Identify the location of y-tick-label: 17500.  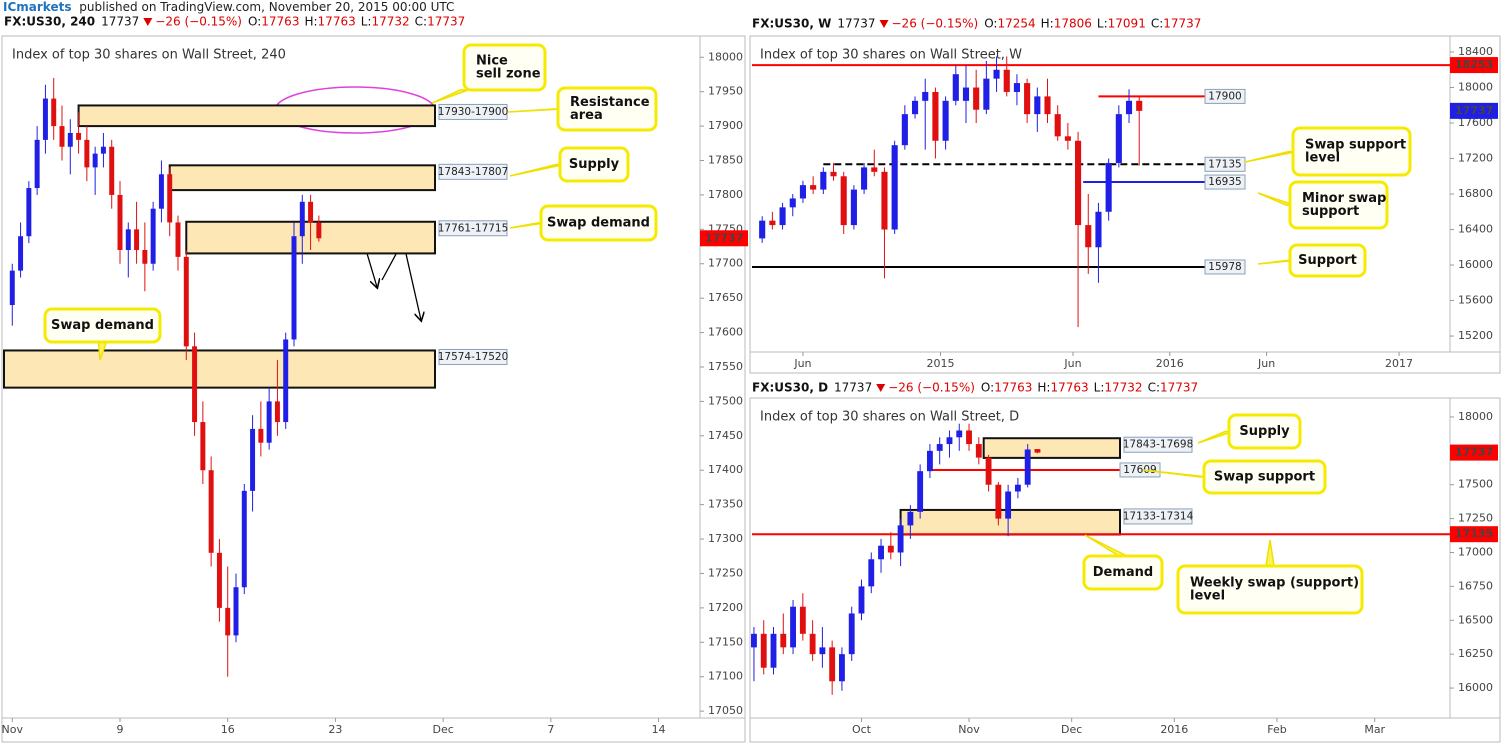
(725, 400).